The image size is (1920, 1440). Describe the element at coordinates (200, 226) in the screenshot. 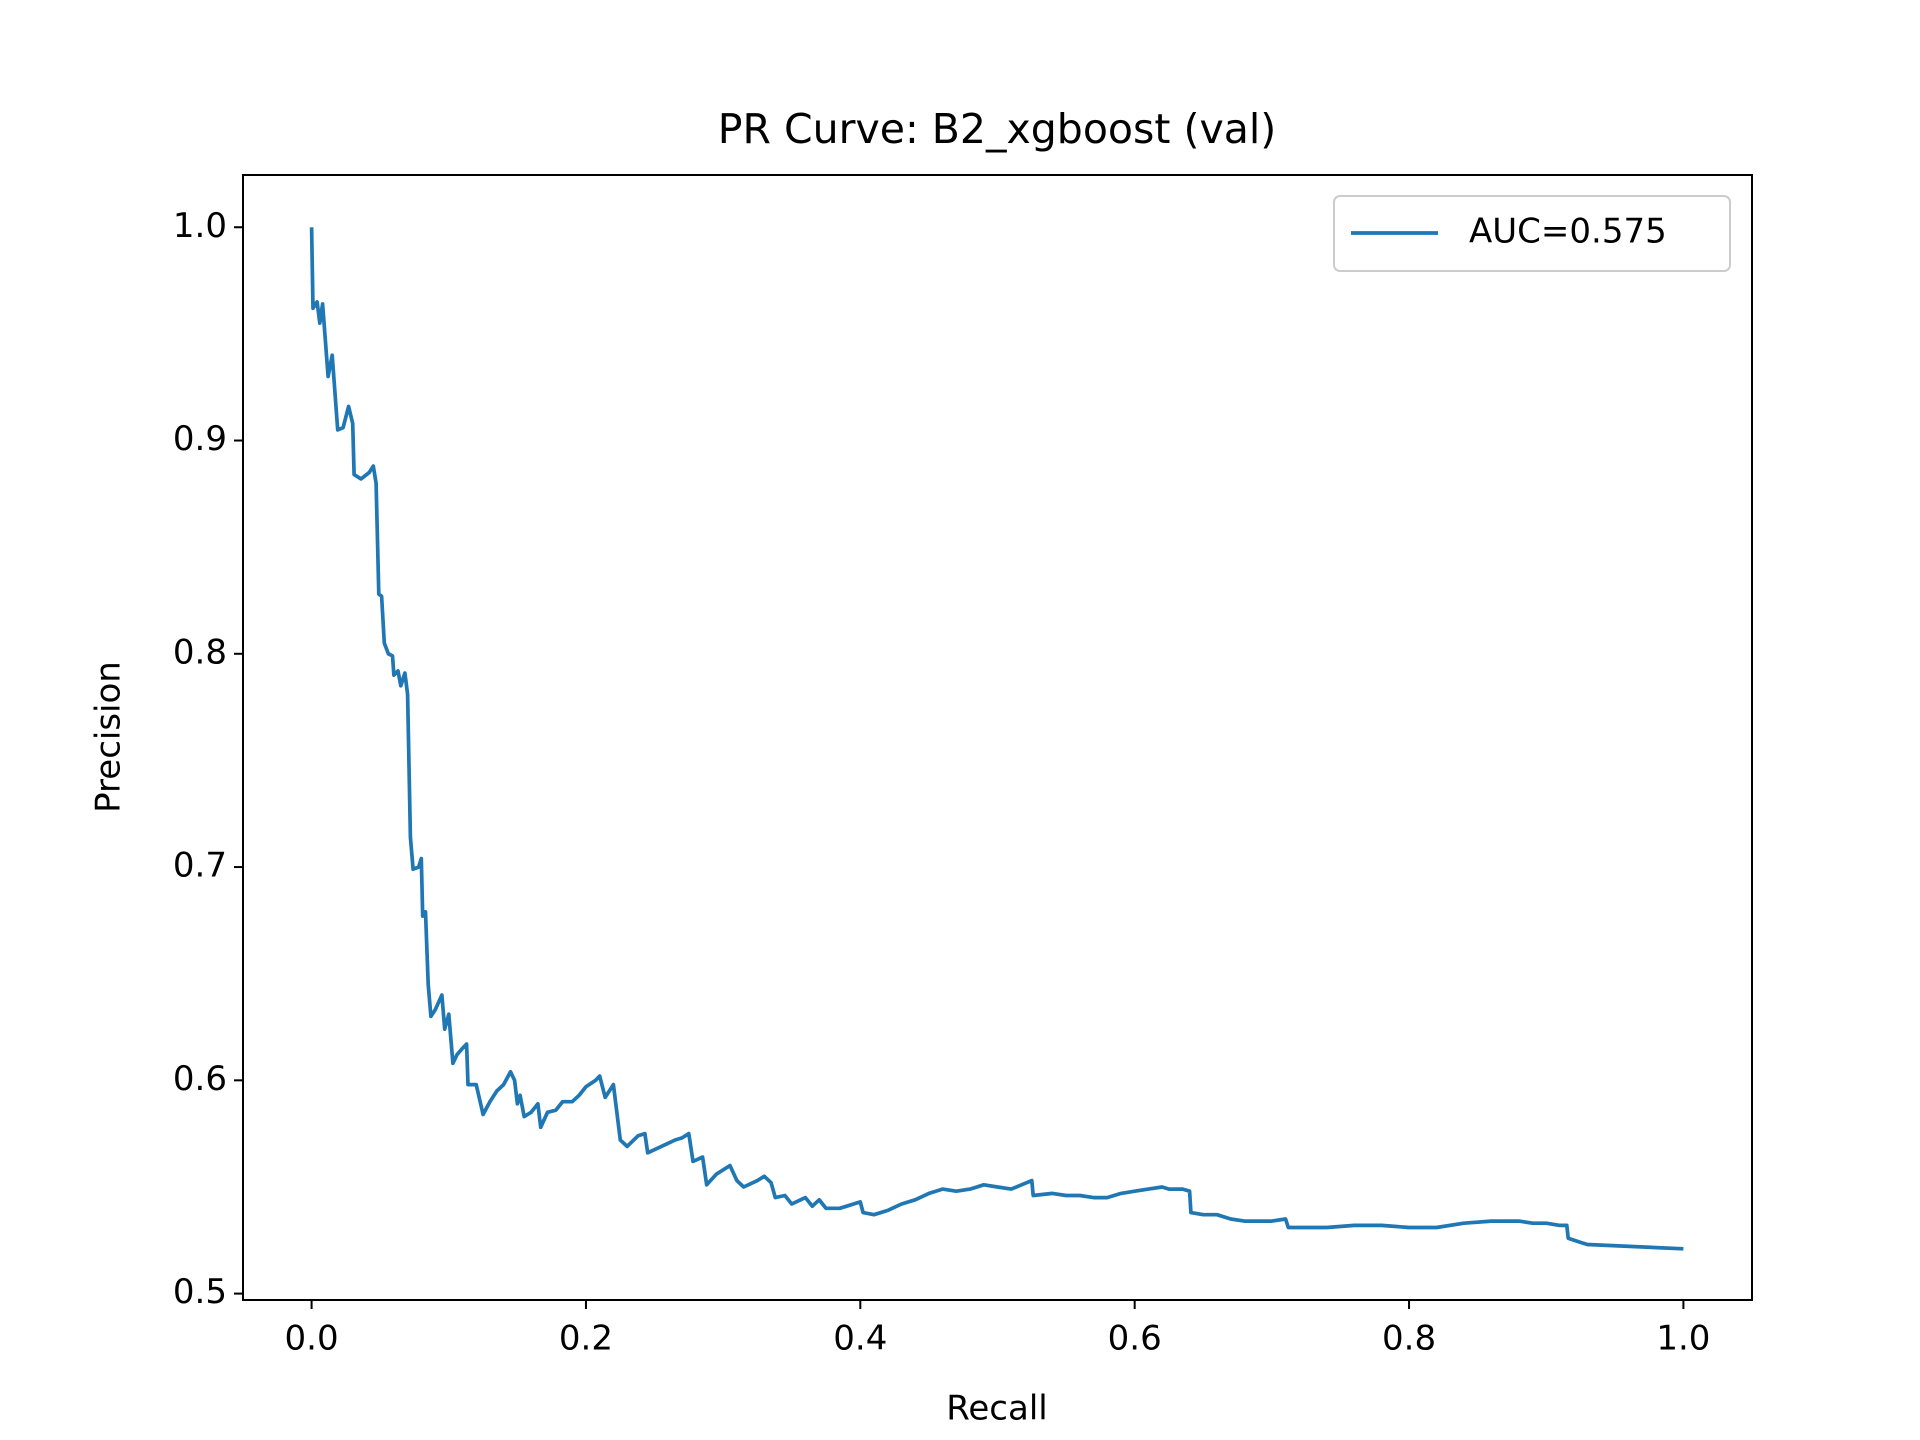

I see `y-tick-label: 1.0` at that location.